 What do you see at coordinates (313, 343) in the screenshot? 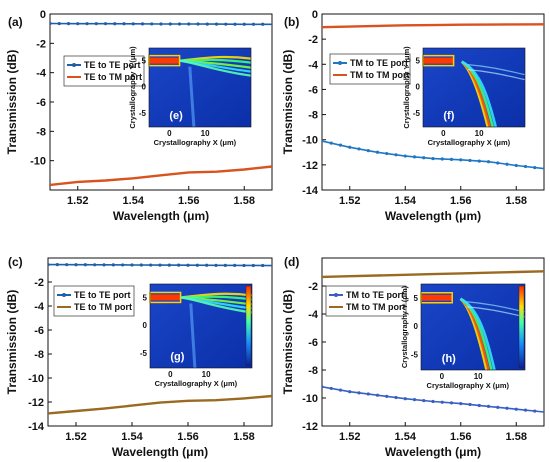
I see `y-tick-label: -6` at bounding box center [313, 343].